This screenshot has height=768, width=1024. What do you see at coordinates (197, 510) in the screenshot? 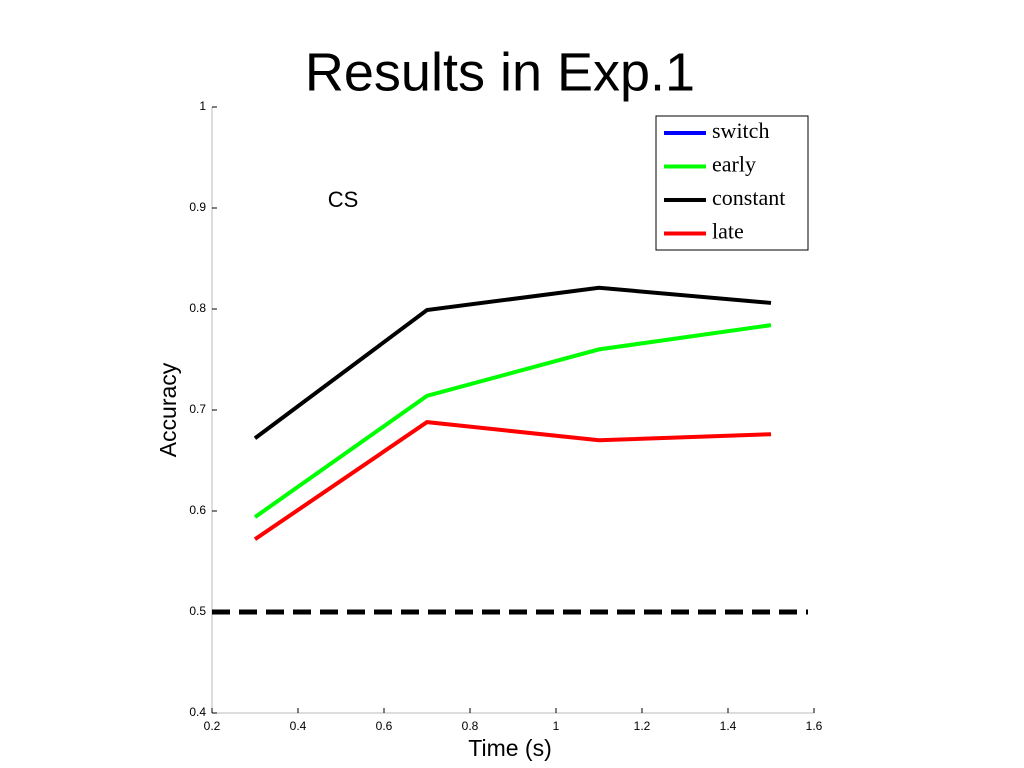
I see `y-tick-label: 0.6` at bounding box center [197, 510].